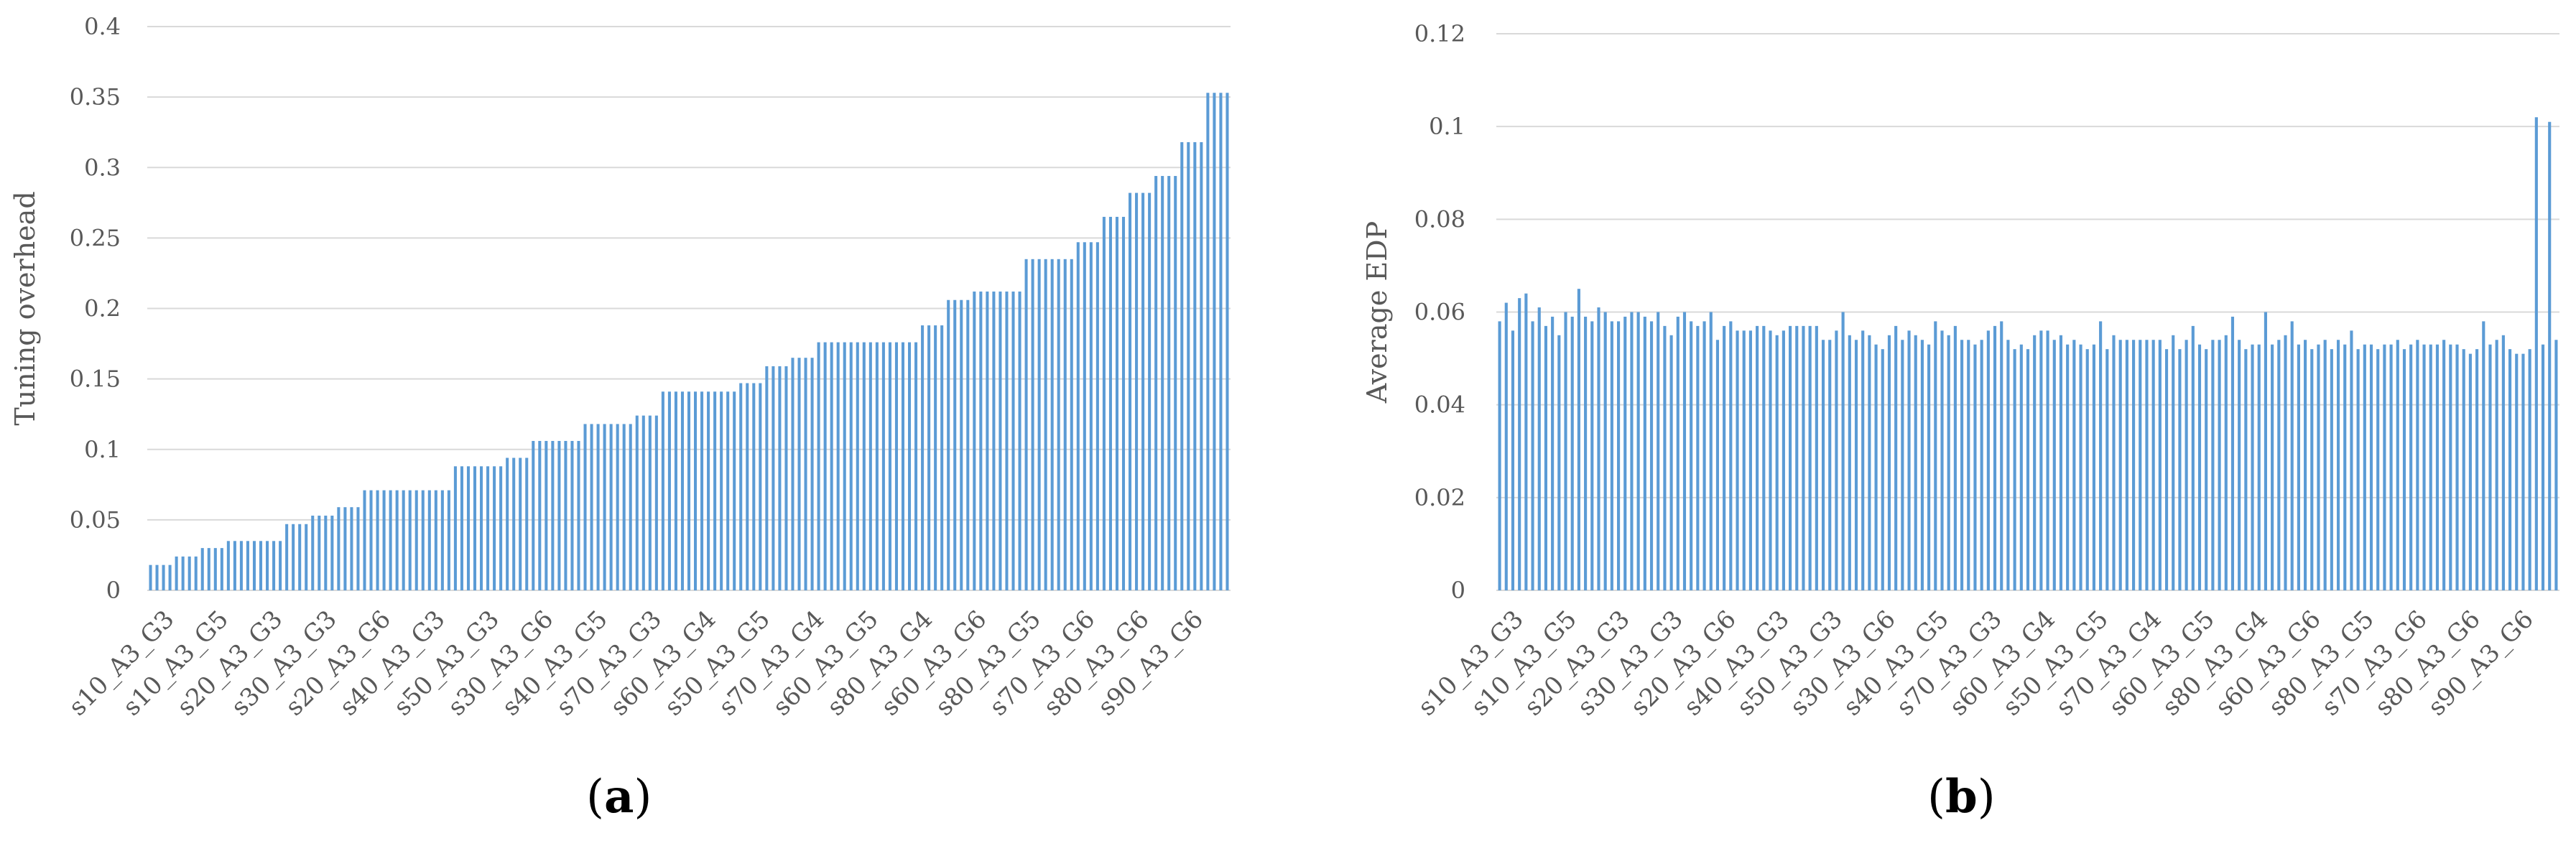 This screenshot has width=2576, height=846. What do you see at coordinates (1961, 797) in the screenshot?
I see `panel-label-b-letter: b` at bounding box center [1961, 797].